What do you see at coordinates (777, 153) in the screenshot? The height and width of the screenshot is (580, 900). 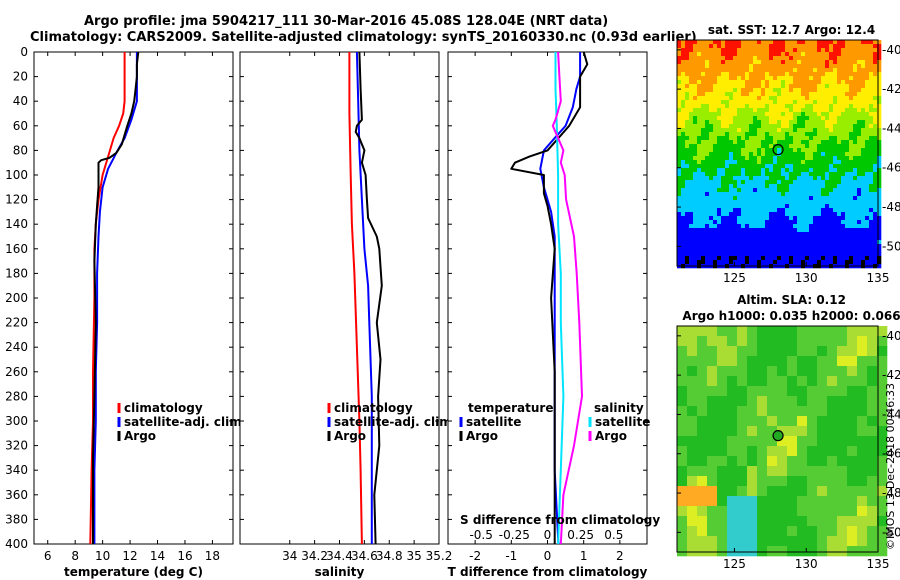 I see `sst_map-frame` at bounding box center [777, 153].